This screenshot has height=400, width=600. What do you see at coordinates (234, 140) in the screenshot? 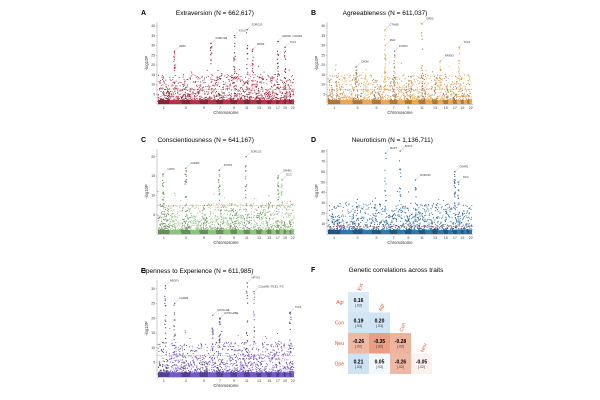
I see `panel-subtitle: (N = 641,167)` at bounding box center [234, 140].